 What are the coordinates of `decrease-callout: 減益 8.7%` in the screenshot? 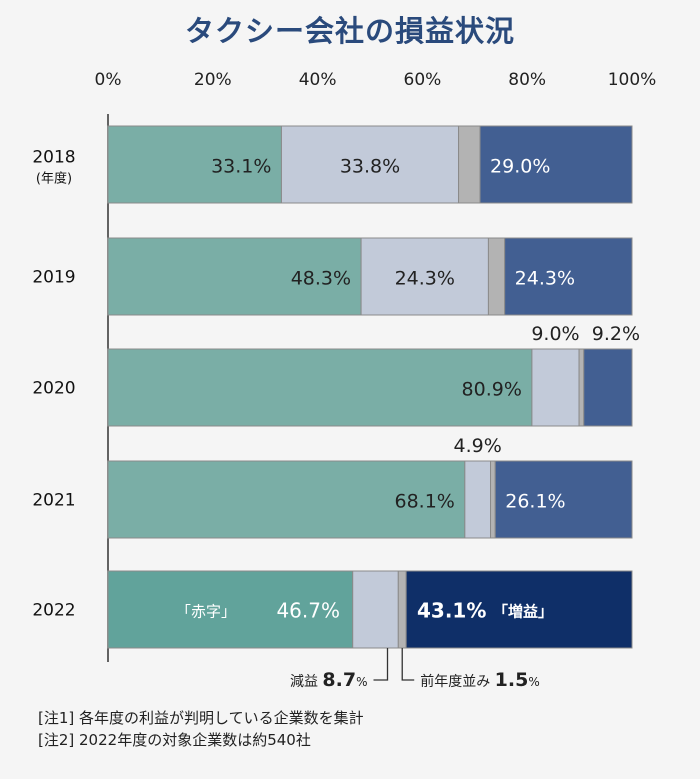 It's located at (329, 680).